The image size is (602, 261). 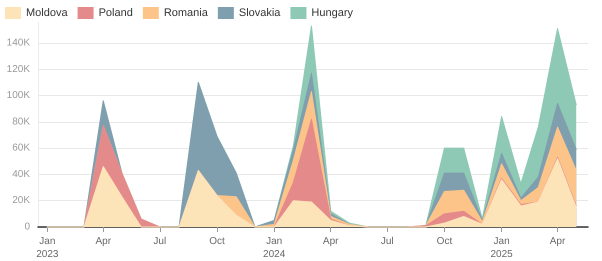 I want to click on legend-label: Slovakia, so click(x=260, y=13).